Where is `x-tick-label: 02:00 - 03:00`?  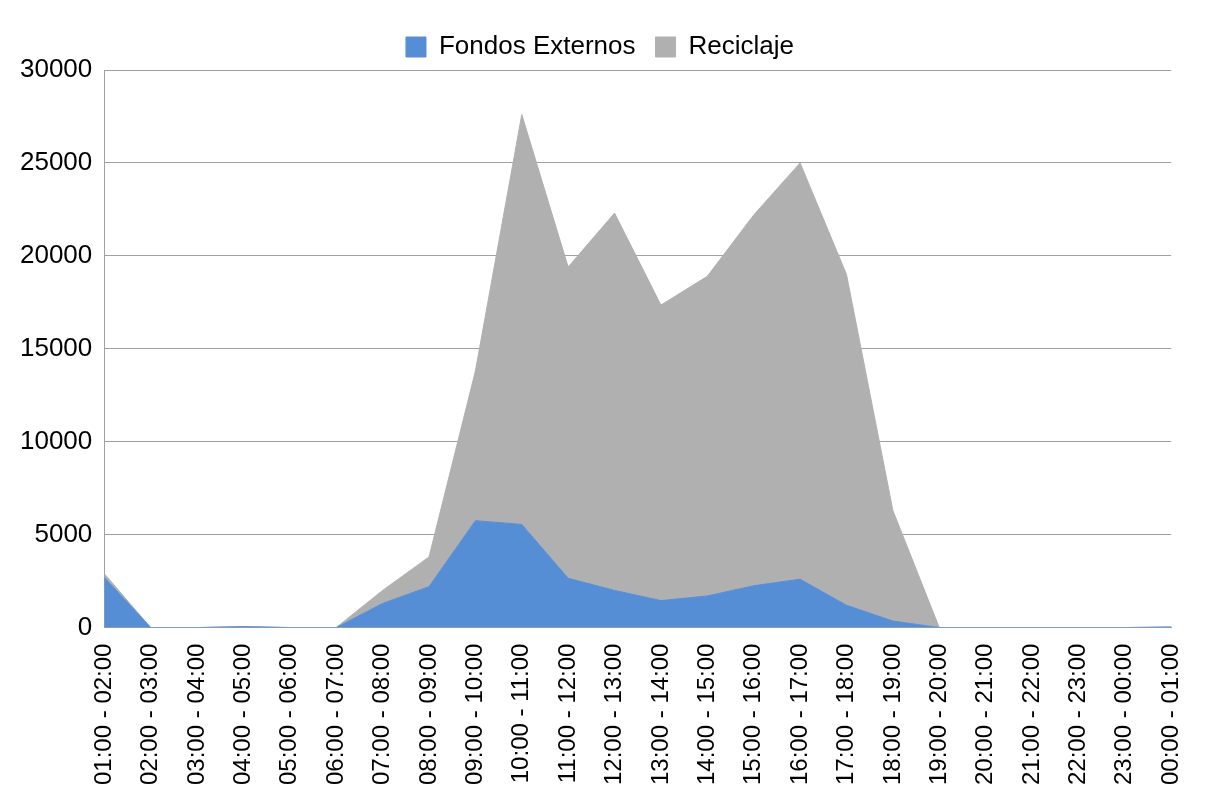
x-tick-label: 02:00 - 03:00 is located at coordinates (149, 714).